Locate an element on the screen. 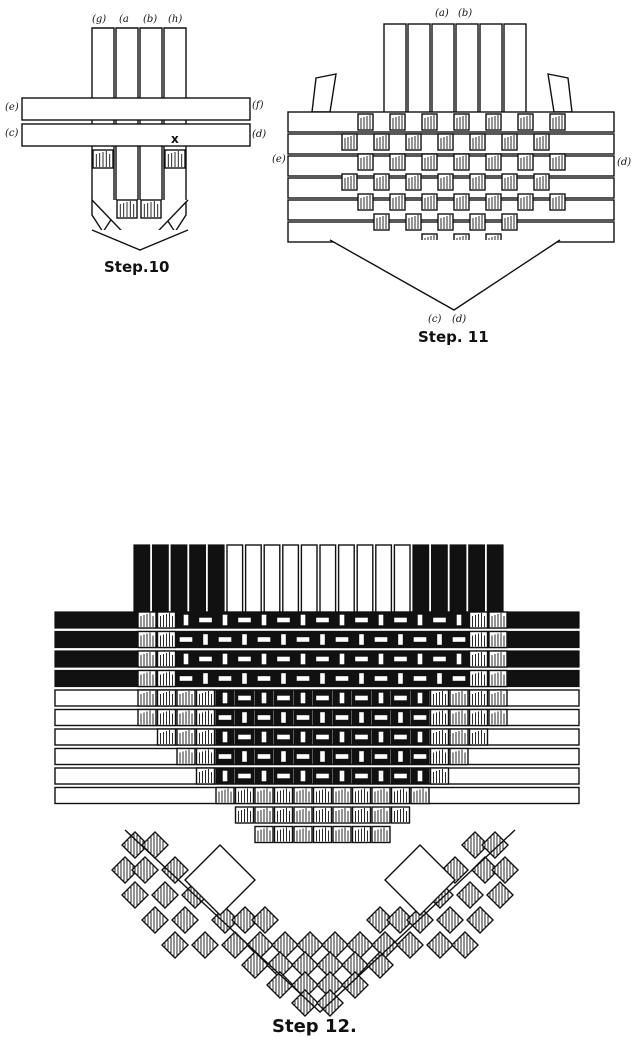 Image resolution: width=639 pixels, height=1048 pixels. step10-horizontal-strips is located at coordinates (136, 122).